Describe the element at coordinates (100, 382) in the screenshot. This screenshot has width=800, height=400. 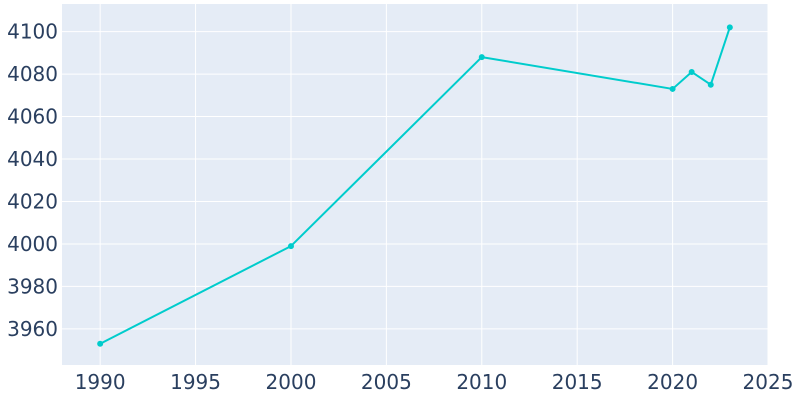
I see `x-tick-label: 1990` at that location.